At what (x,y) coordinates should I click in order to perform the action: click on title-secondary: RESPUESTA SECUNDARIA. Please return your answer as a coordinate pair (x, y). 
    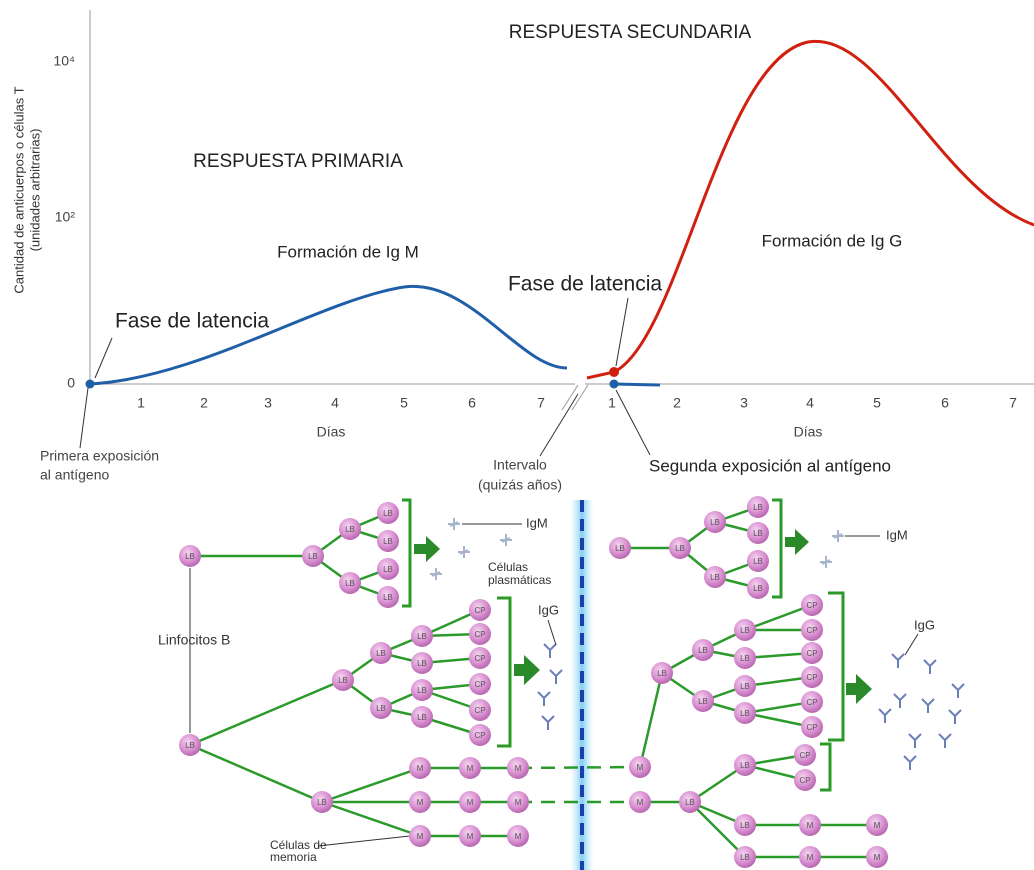
    Looking at the image, I should click on (630, 32).